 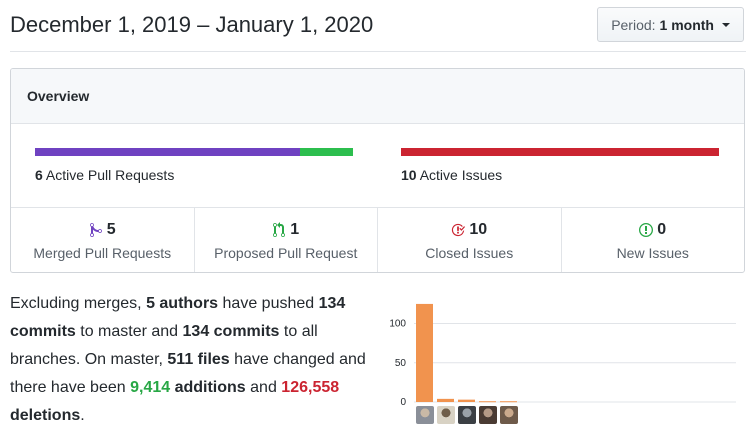 What do you see at coordinates (150, 387) in the screenshot?
I see `additions-count: 9,414` at bounding box center [150, 387].